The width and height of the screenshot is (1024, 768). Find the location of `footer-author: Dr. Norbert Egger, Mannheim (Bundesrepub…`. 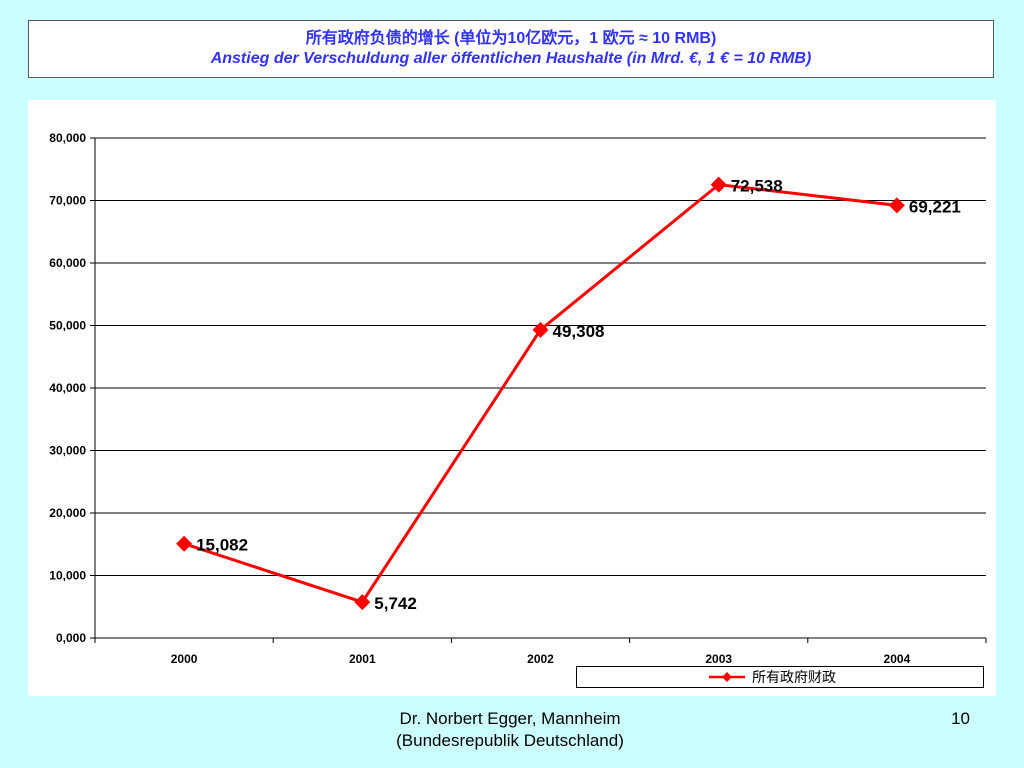

footer-author: Dr. Norbert Egger, Mannheim (Bundesrepub… is located at coordinates (510, 730).